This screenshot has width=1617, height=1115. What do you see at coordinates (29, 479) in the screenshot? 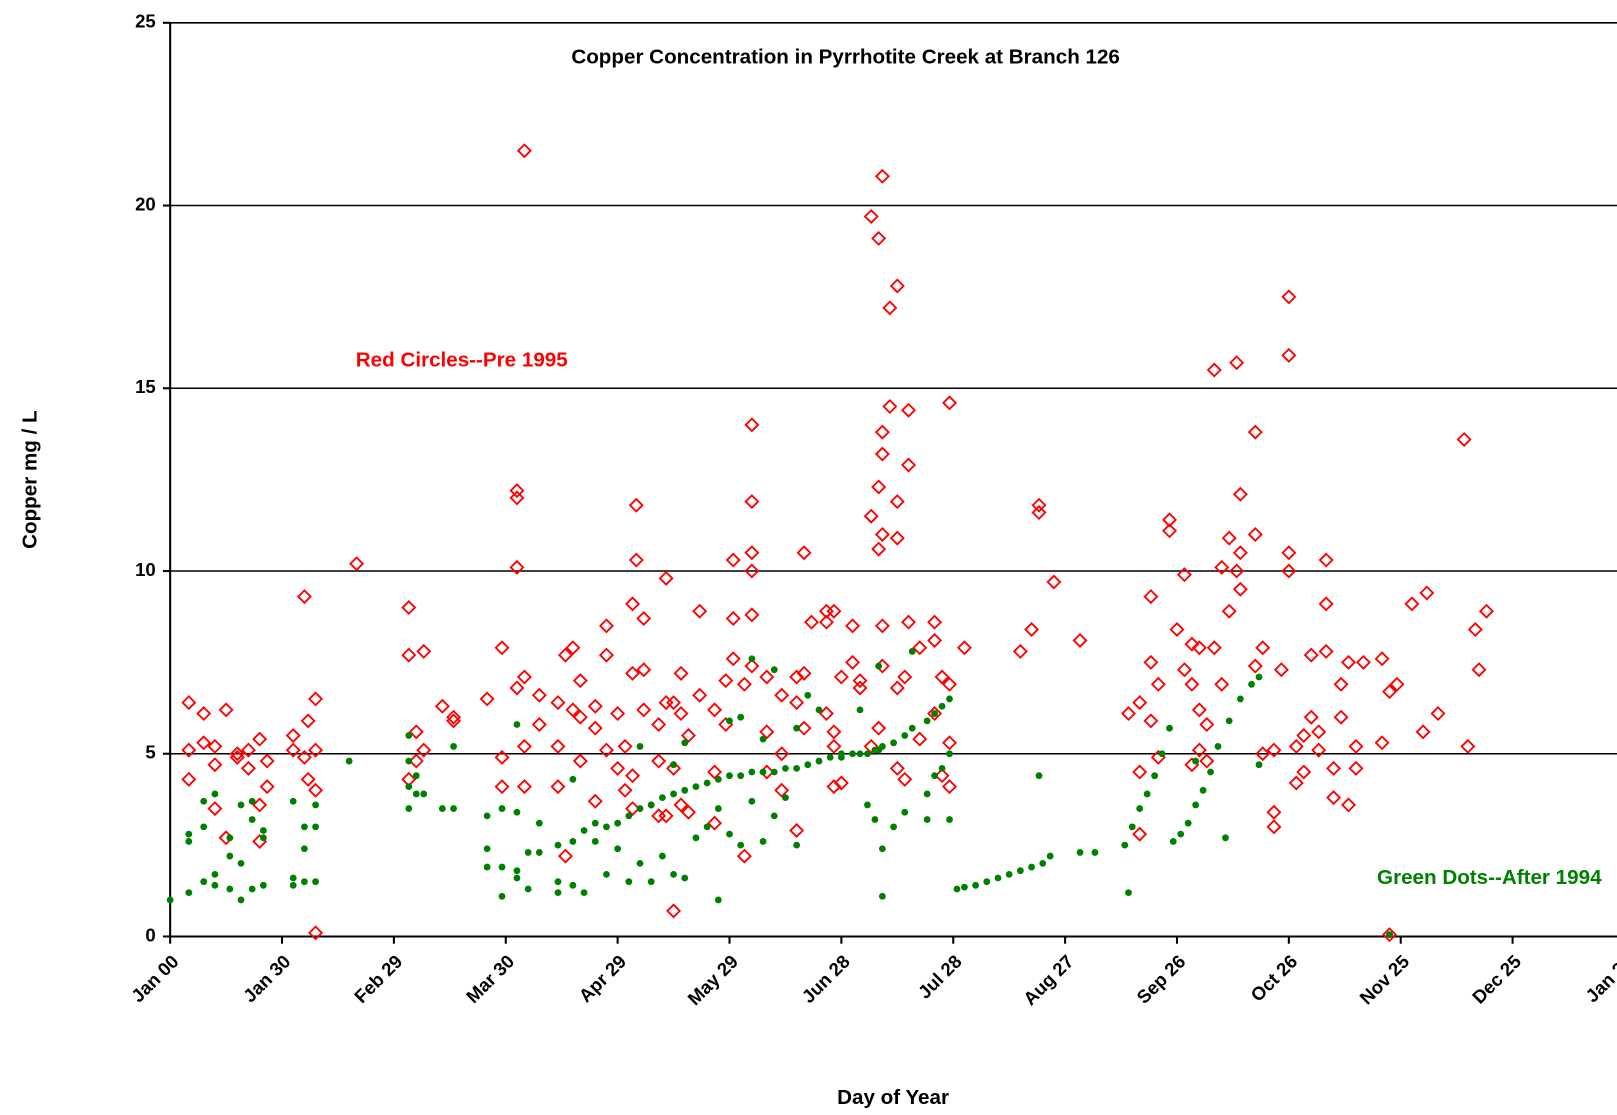
I see `y-axis-label: Copper mg / L` at bounding box center [29, 479].